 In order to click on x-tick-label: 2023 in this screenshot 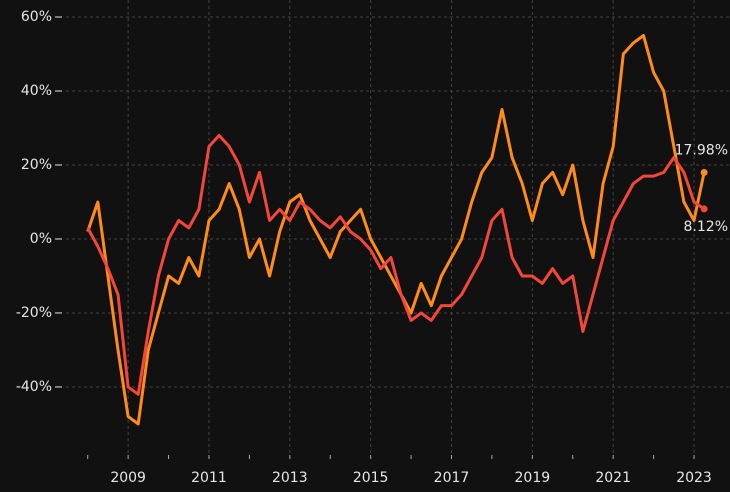, I will do `click(694, 478)`.